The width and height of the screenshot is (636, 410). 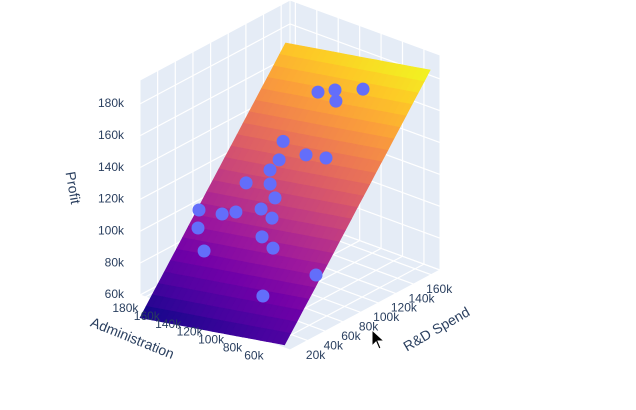 What do you see at coordinates (316, 355) in the screenshot?
I see `tick-label: 20k` at bounding box center [316, 355].